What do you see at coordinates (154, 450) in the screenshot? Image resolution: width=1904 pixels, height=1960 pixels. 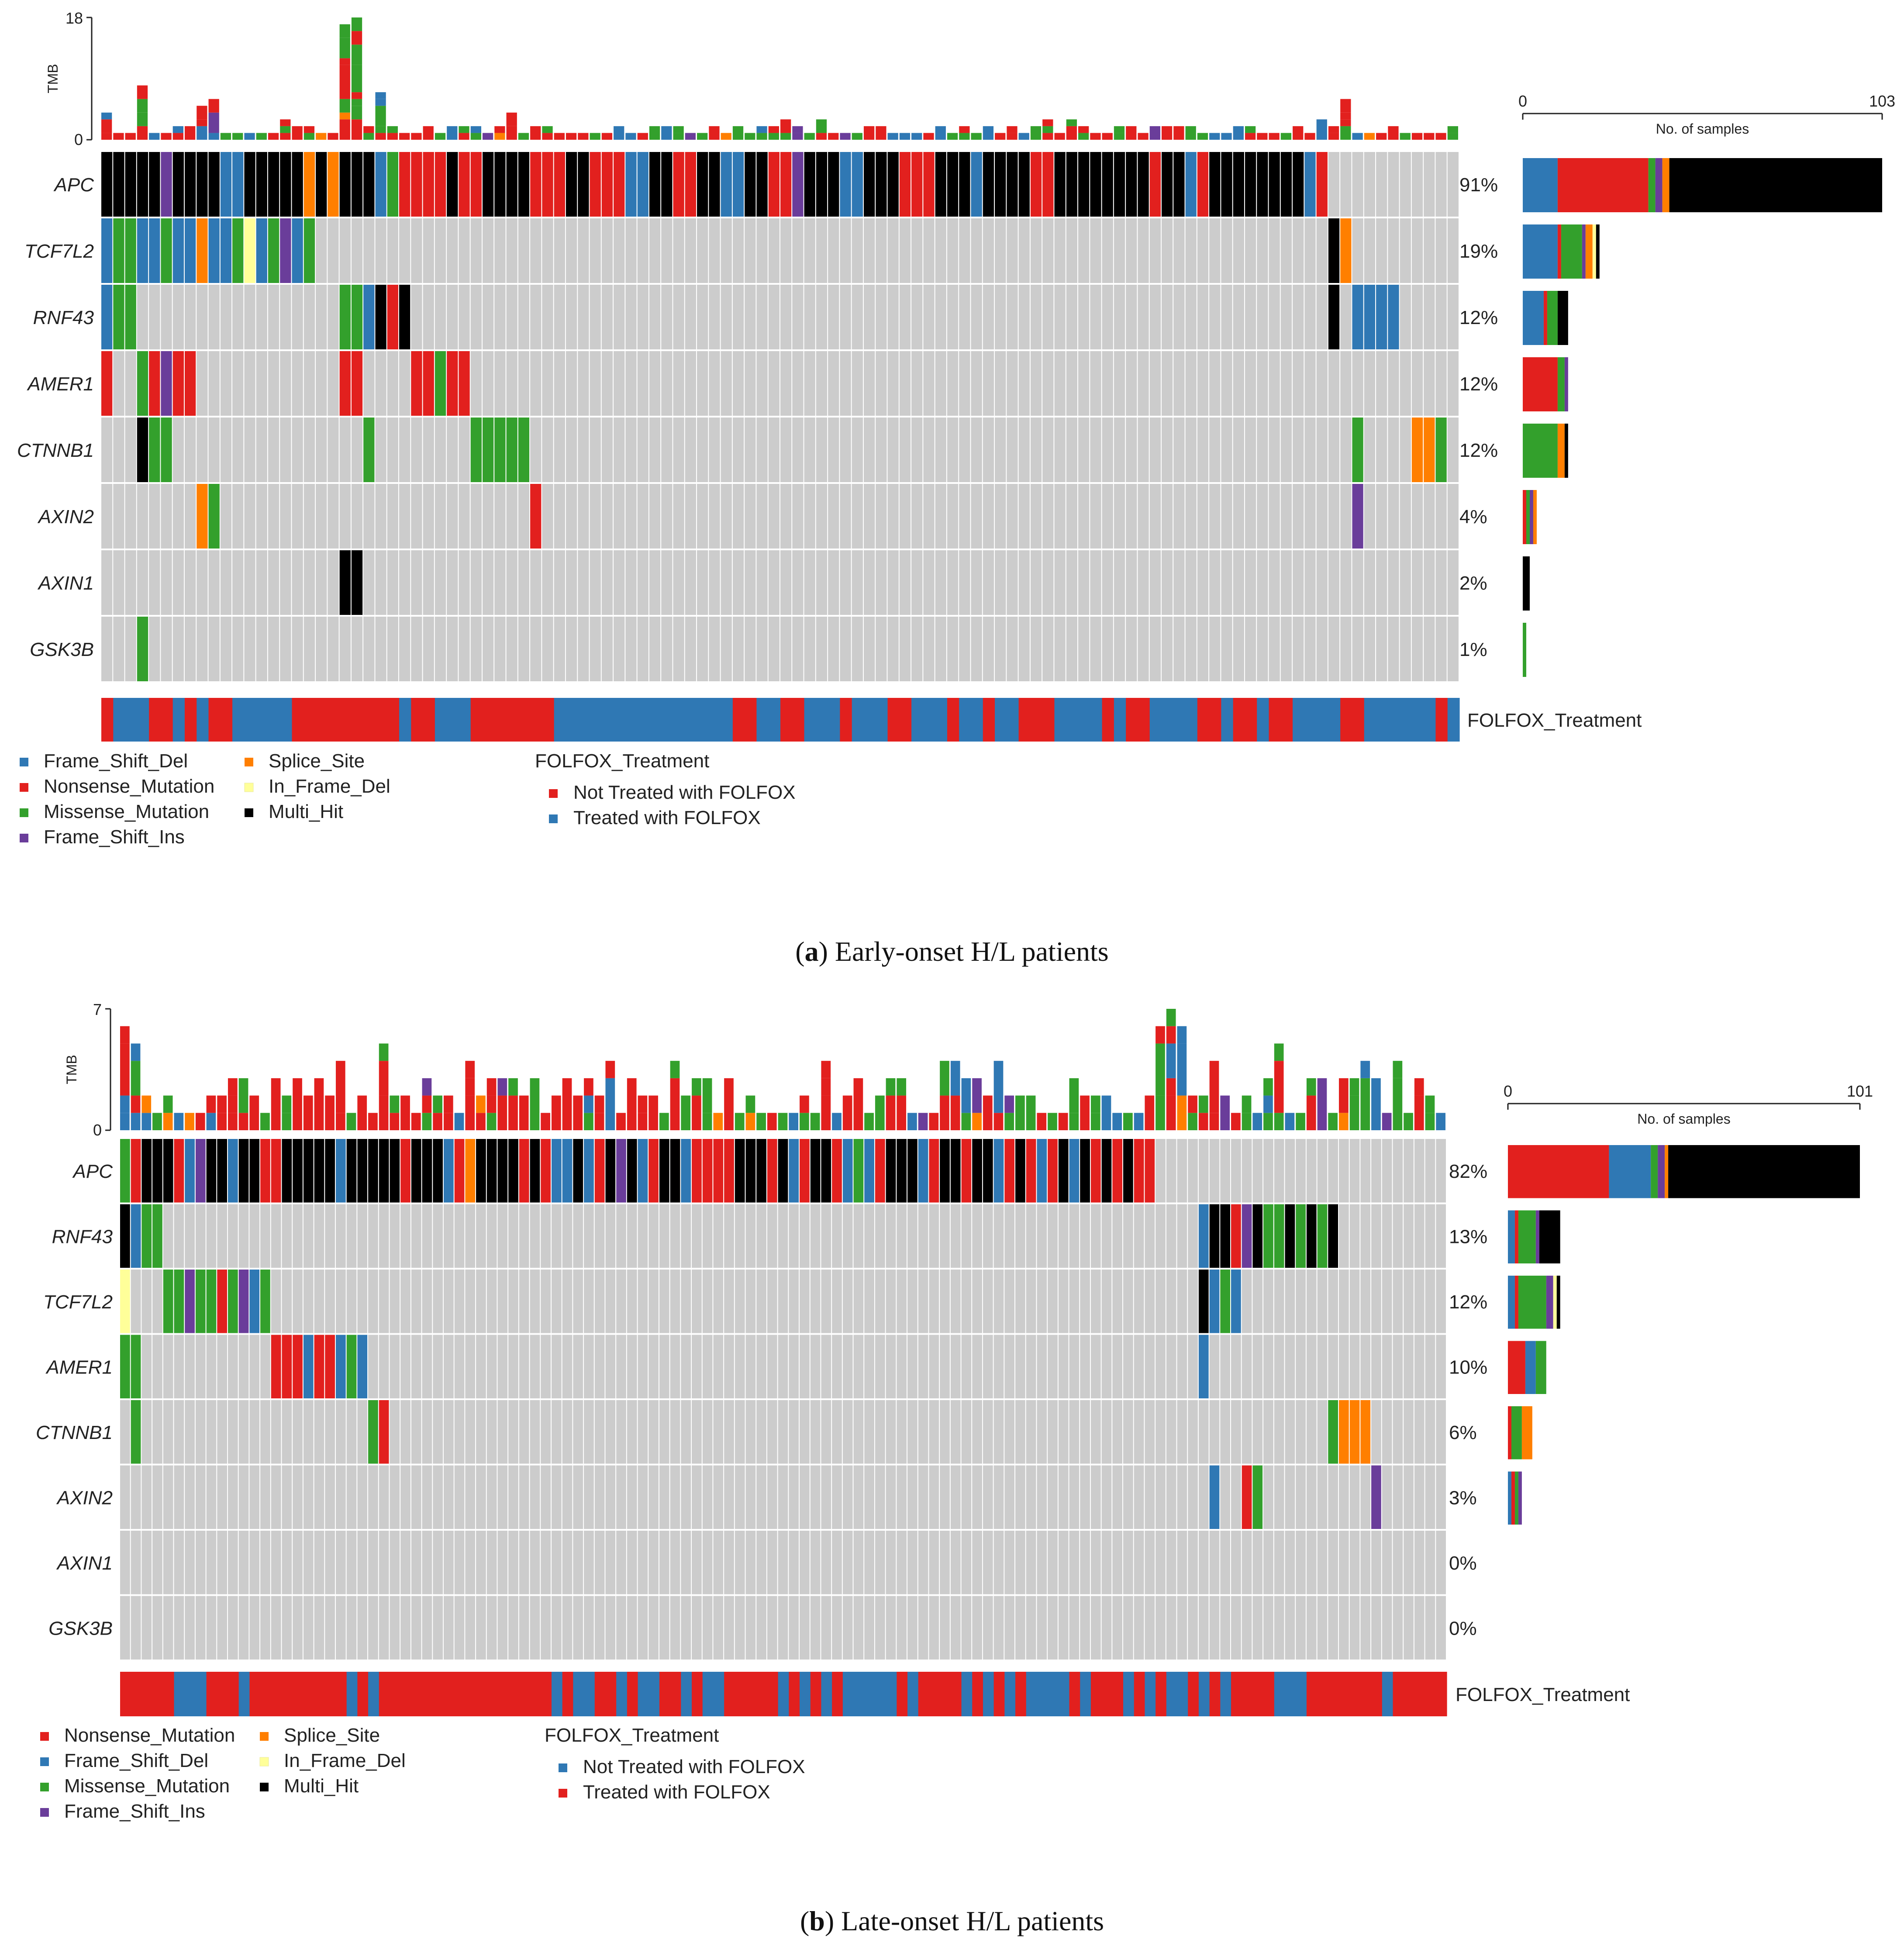 I see `cell-ctnnb1-missense-mutation` at bounding box center [154, 450].